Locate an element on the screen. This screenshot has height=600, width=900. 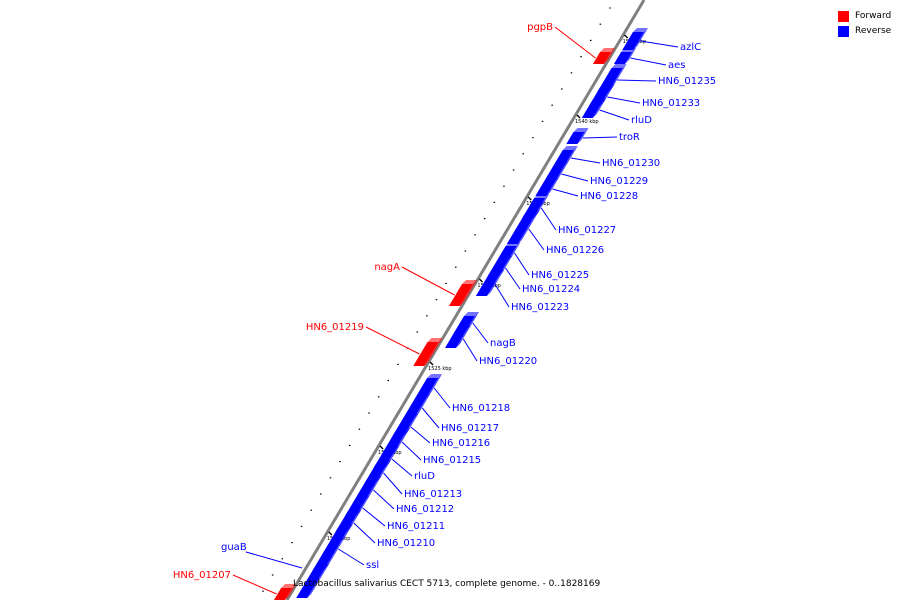
tick-label: 1525 kbp is located at coordinates (440, 369).